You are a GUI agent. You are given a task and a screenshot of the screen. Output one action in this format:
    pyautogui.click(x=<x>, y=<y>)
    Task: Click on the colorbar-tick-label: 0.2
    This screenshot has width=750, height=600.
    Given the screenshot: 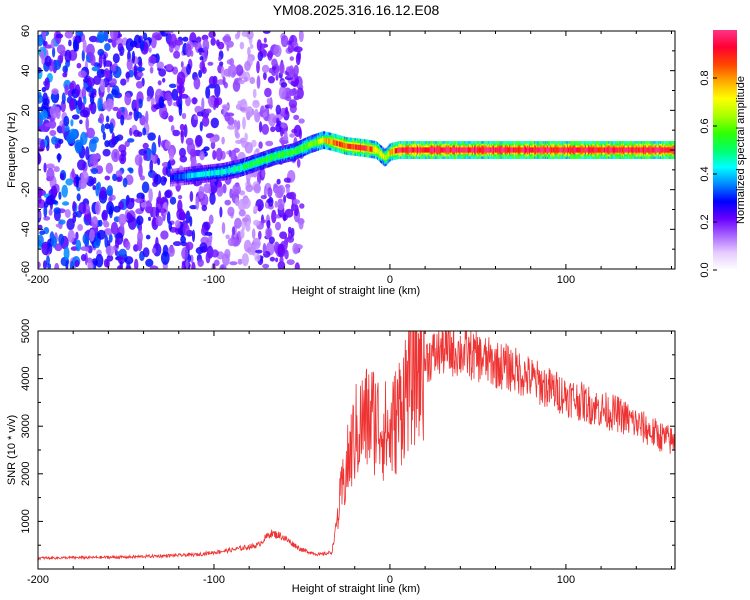 What is the action you would take?
    pyautogui.click(x=705, y=221)
    